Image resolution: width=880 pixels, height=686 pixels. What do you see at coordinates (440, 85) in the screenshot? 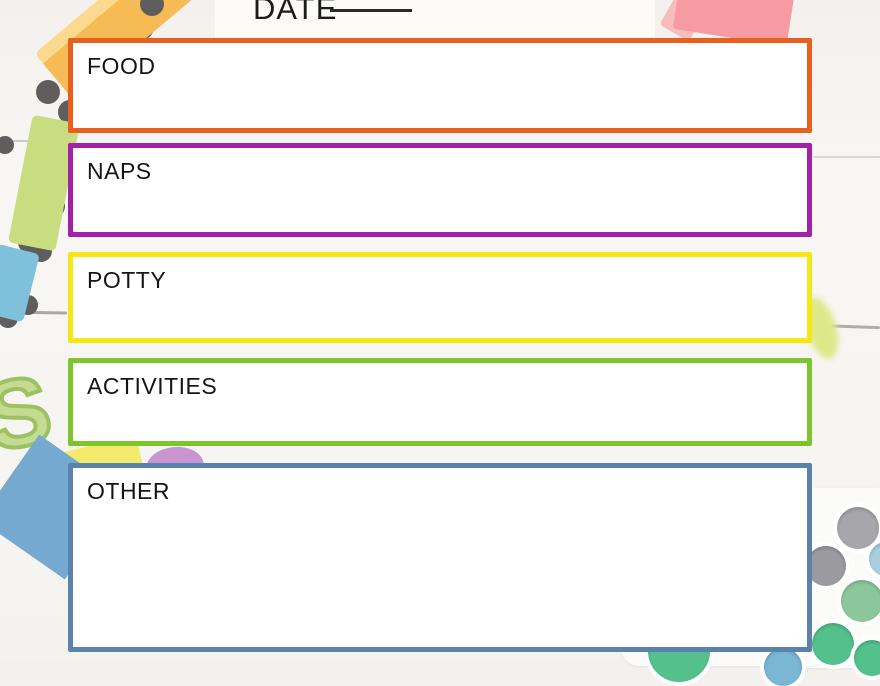
I see `section-box-food: FOOD` at bounding box center [440, 85].